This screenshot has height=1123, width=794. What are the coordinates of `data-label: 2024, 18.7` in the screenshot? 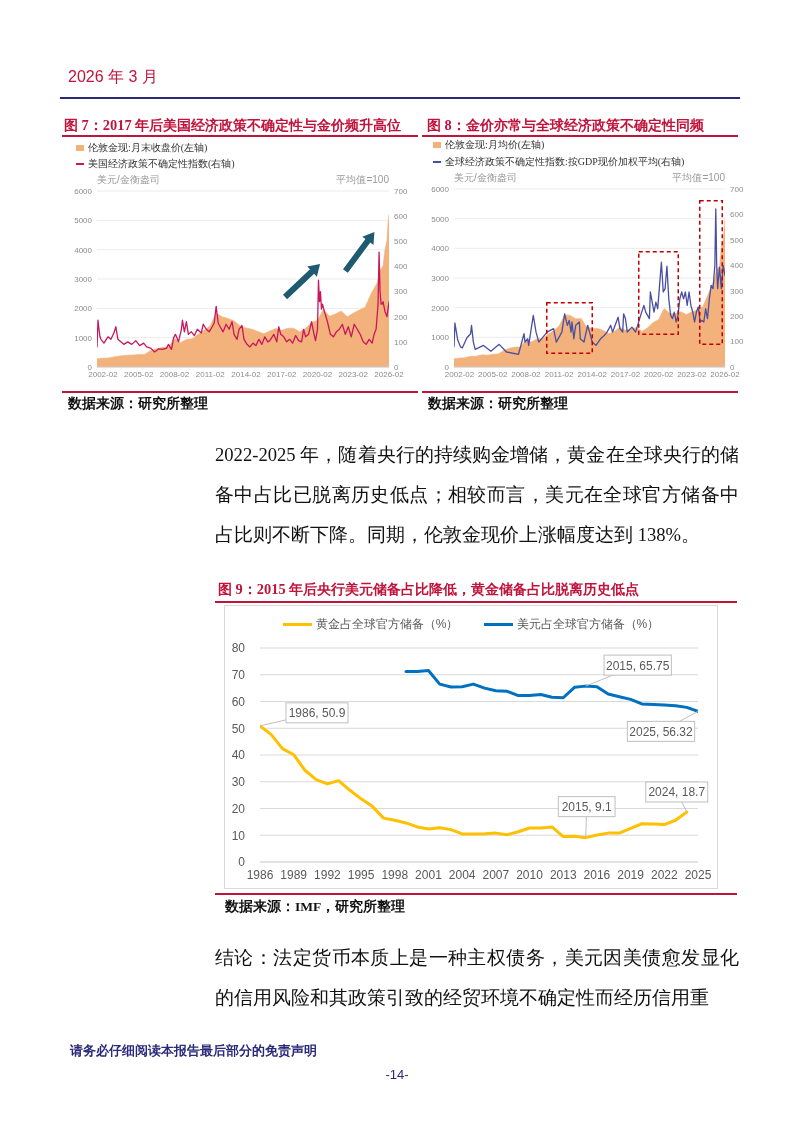 It's located at (677, 792).